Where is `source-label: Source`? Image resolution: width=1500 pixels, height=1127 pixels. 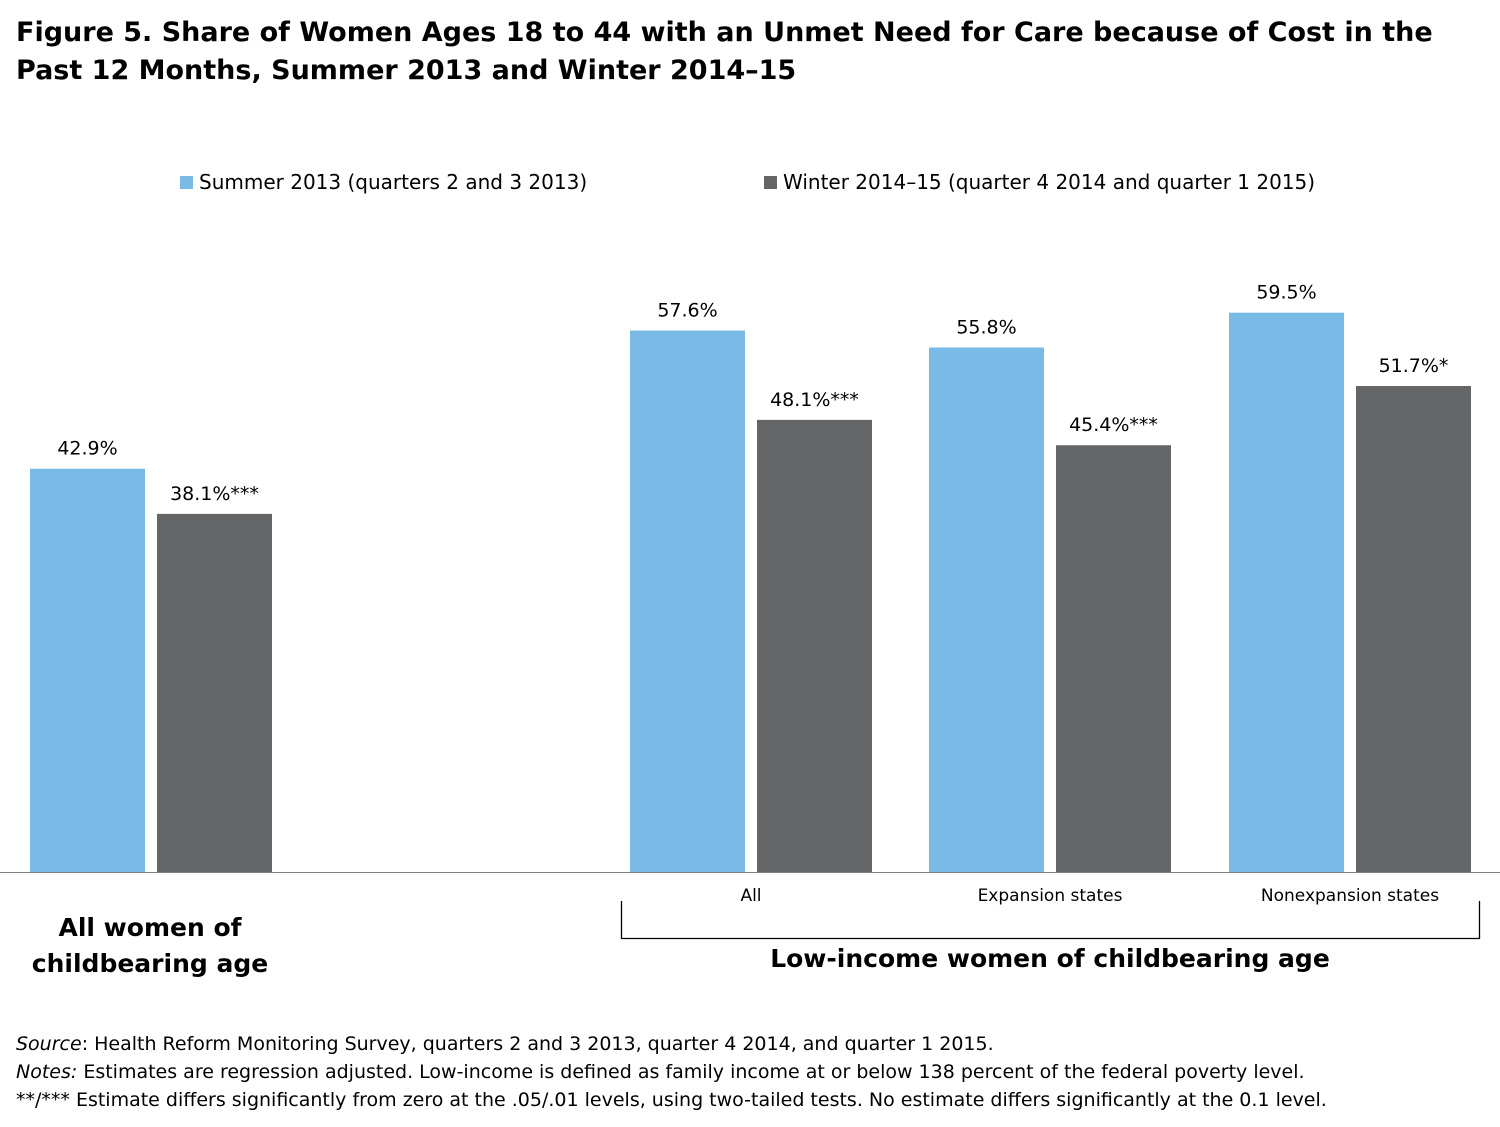 source-label: Source is located at coordinates (49, 1044).